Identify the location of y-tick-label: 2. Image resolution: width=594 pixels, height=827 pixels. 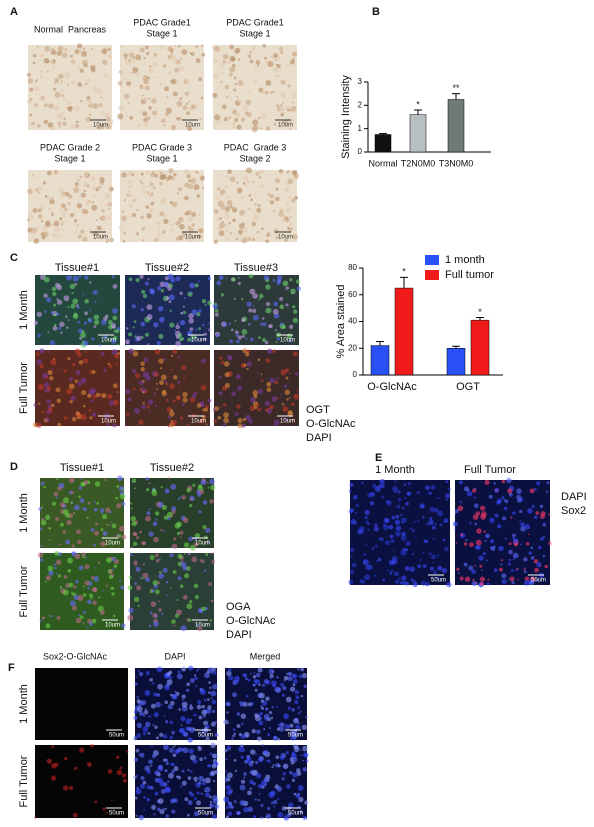
(360, 104).